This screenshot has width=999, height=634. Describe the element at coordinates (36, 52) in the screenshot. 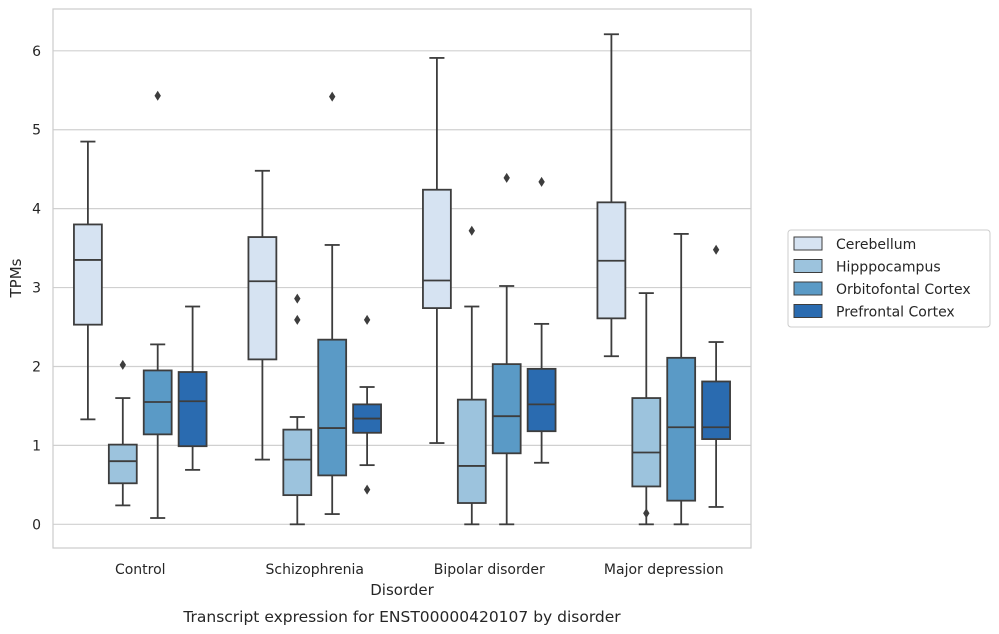

I see `y-tick-label: 6` at that location.